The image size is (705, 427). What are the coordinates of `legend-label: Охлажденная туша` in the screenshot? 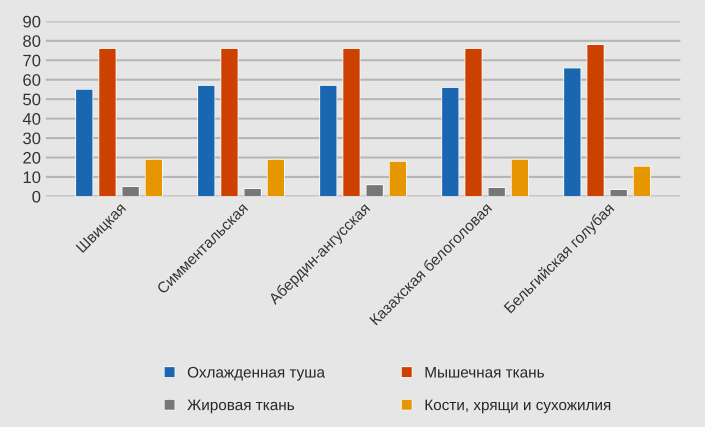 It's located at (256, 373).